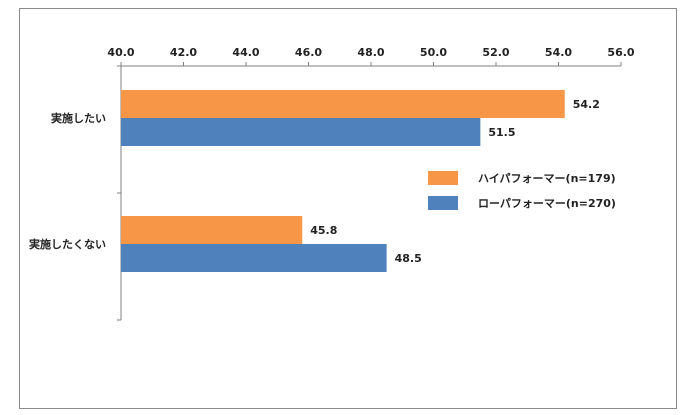 The image size is (695, 415). I want to click on x-tick-label: 52.0, so click(495, 52).